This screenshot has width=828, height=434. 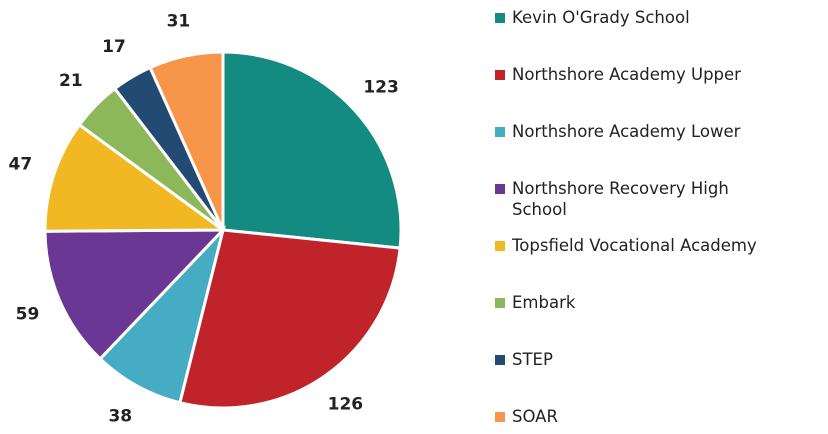 I want to click on legend-label: Northshore Recovery High School, so click(x=620, y=199).